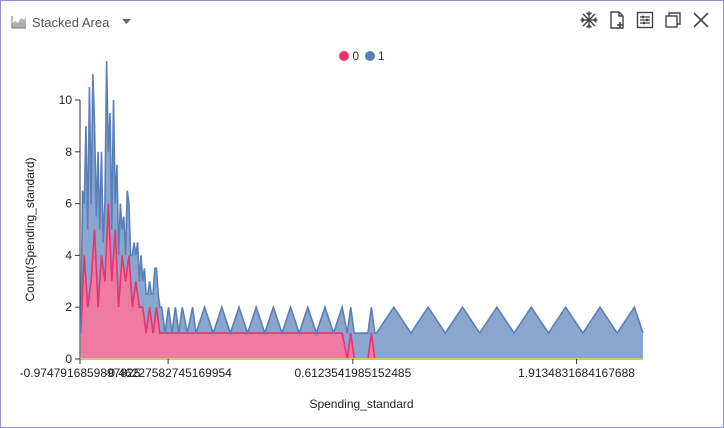 This screenshot has height=428, width=724. I want to click on restore-window-button, so click(673, 20).